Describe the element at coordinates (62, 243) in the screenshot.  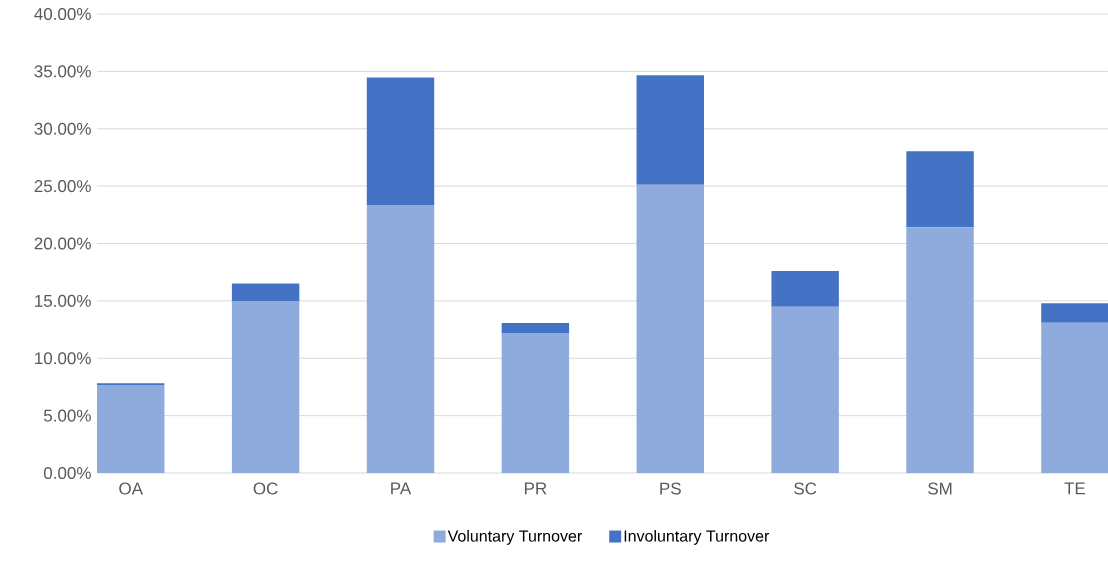
I see `y-tick-label: 20.00%` at that location.